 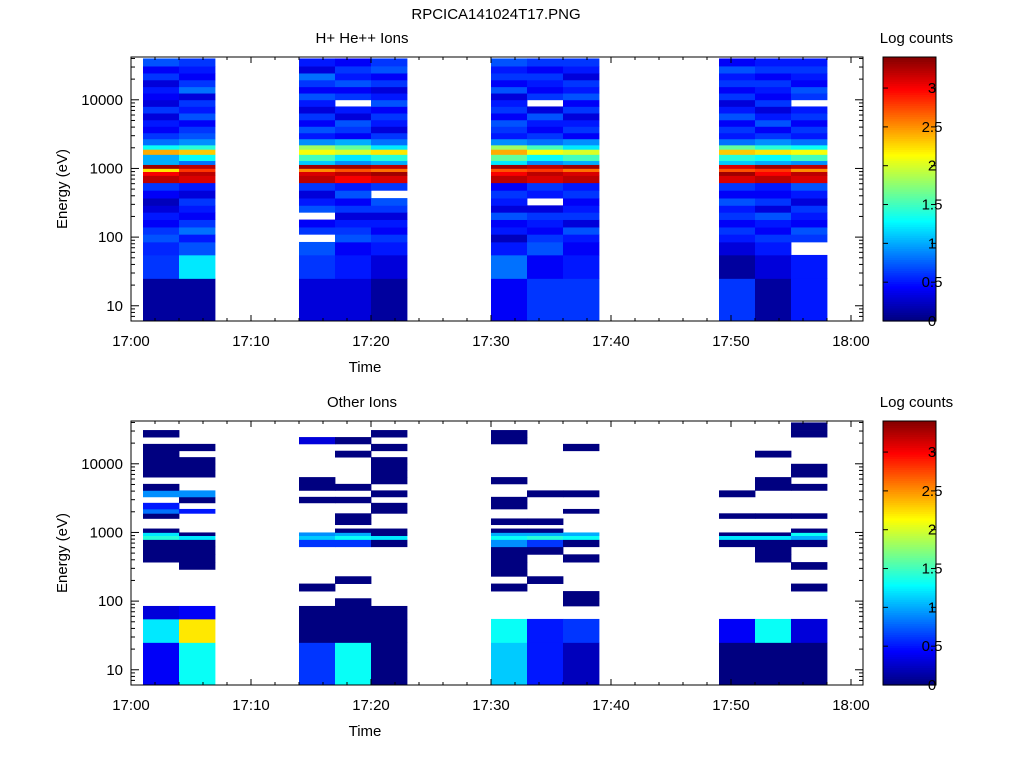 What do you see at coordinates (102, 464) in the screenshot?
I see `y-tick-label: 10000` at bounding box center [102, 464].